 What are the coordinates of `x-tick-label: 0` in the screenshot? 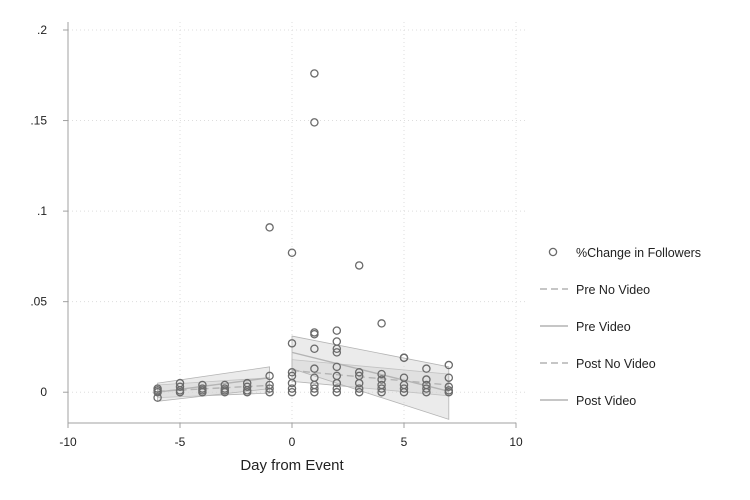 It's located at (292, 442).